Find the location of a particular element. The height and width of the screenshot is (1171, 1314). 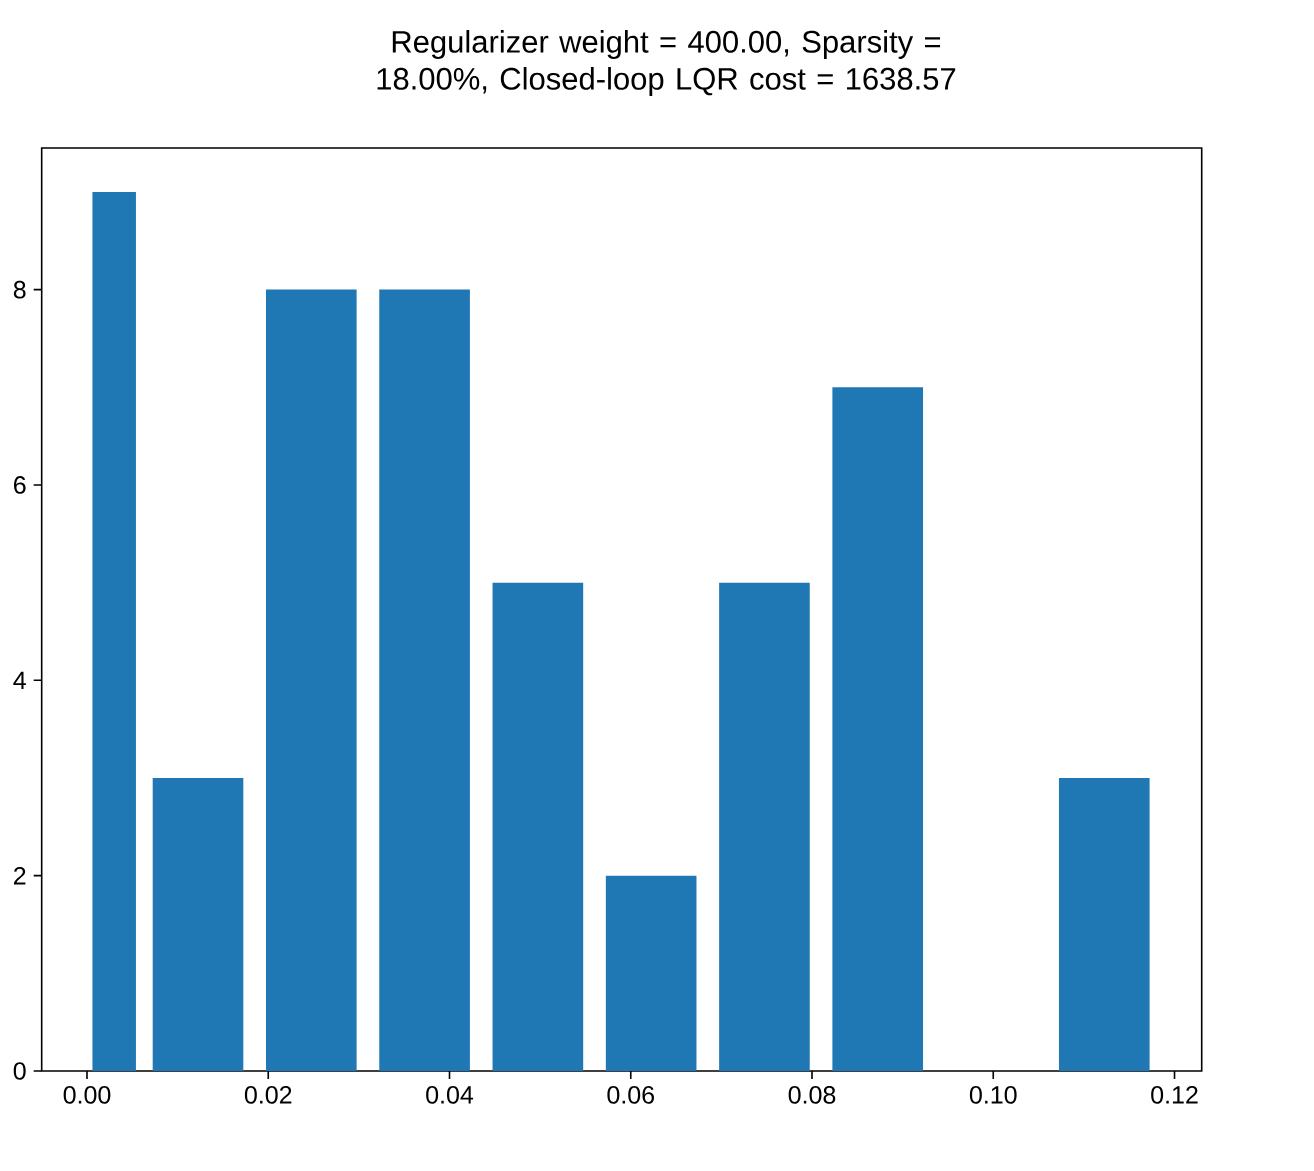

y-tick-label: 4 is located at coordinates (19, 680).